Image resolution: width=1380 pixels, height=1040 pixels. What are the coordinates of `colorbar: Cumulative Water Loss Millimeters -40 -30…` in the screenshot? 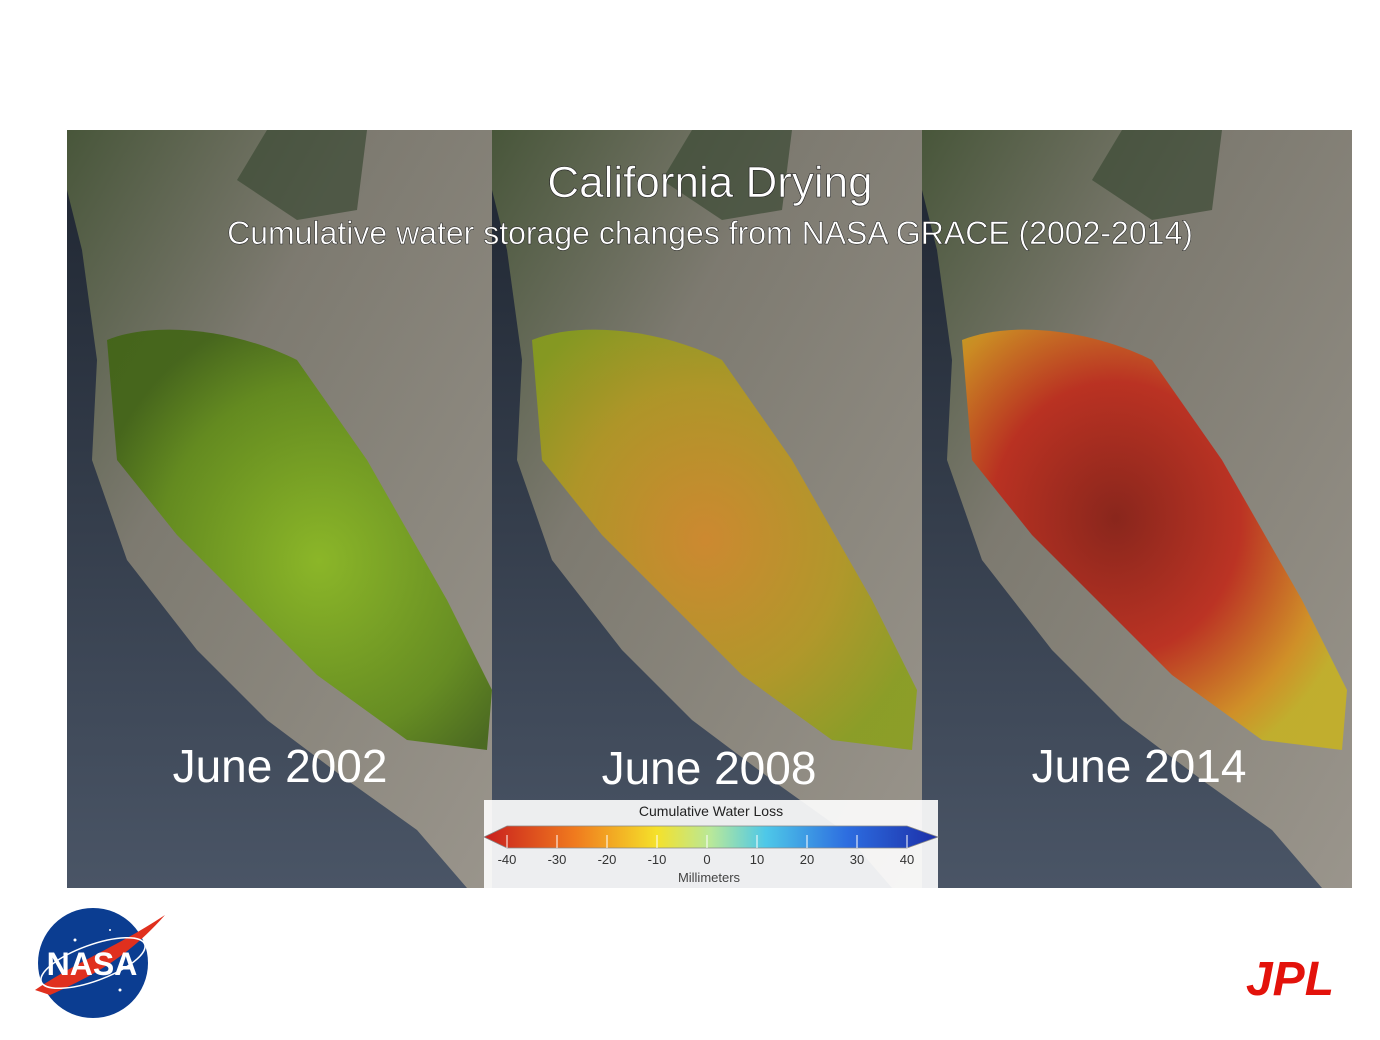 It's located at (711, 844).